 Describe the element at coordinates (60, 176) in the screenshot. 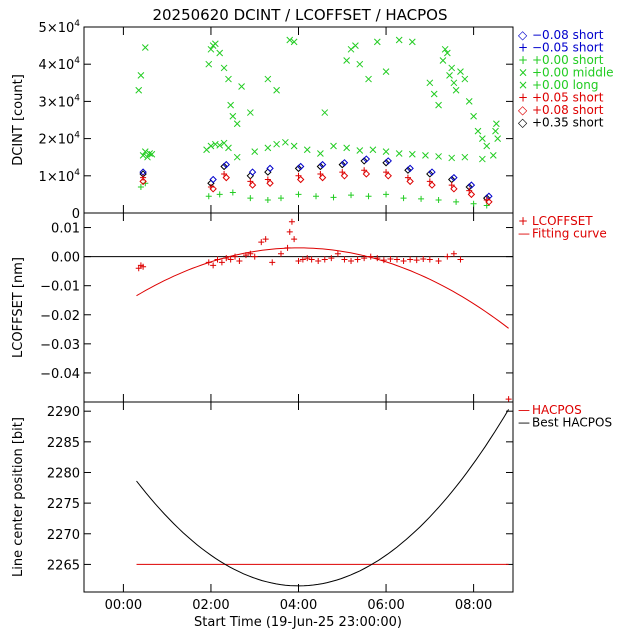

I see `y-tick-label: 1×10⁴` at that location.